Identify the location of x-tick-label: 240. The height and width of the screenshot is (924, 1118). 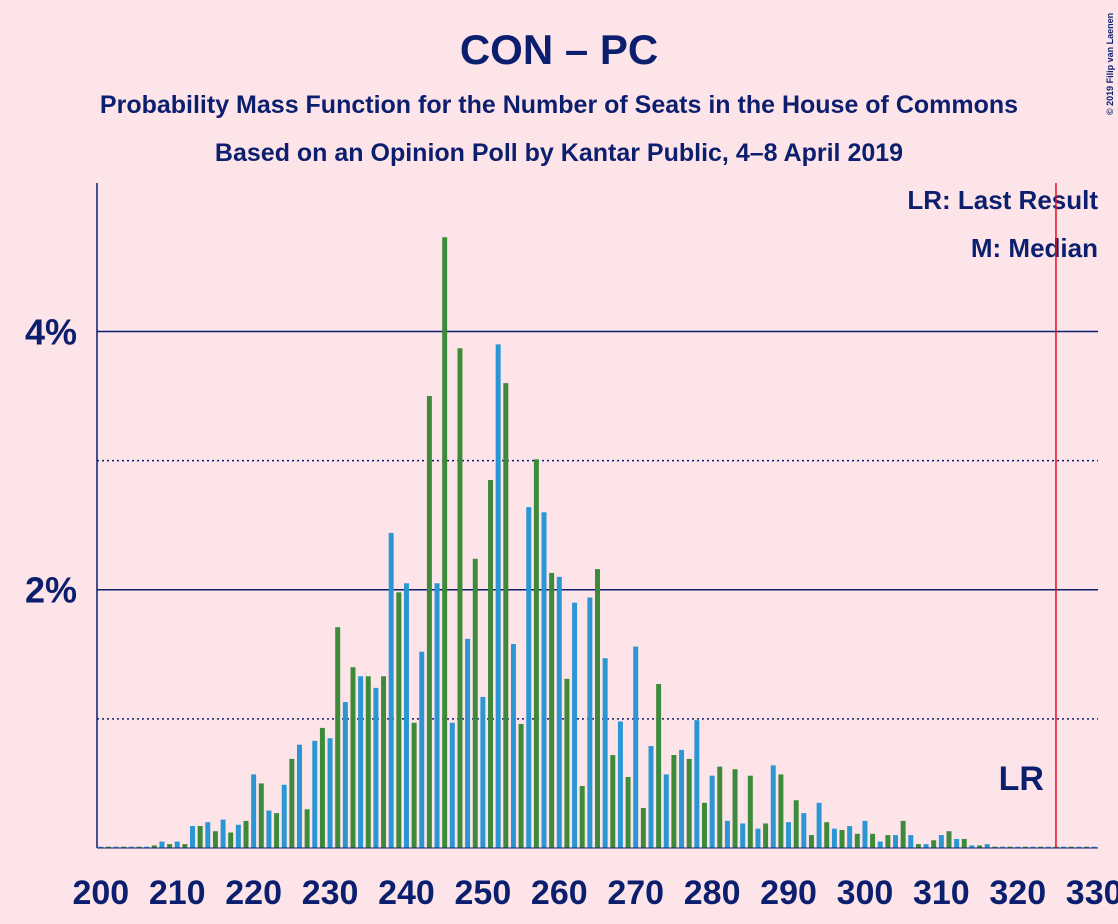
(406, 893).